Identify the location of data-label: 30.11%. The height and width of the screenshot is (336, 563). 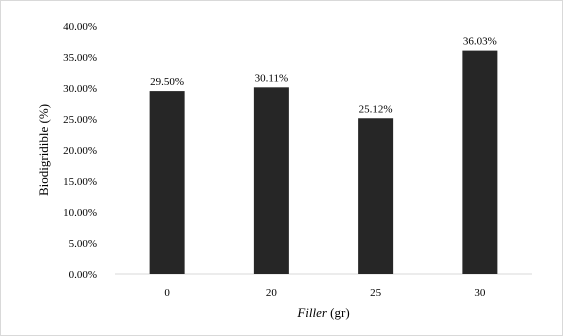
(272, 78).